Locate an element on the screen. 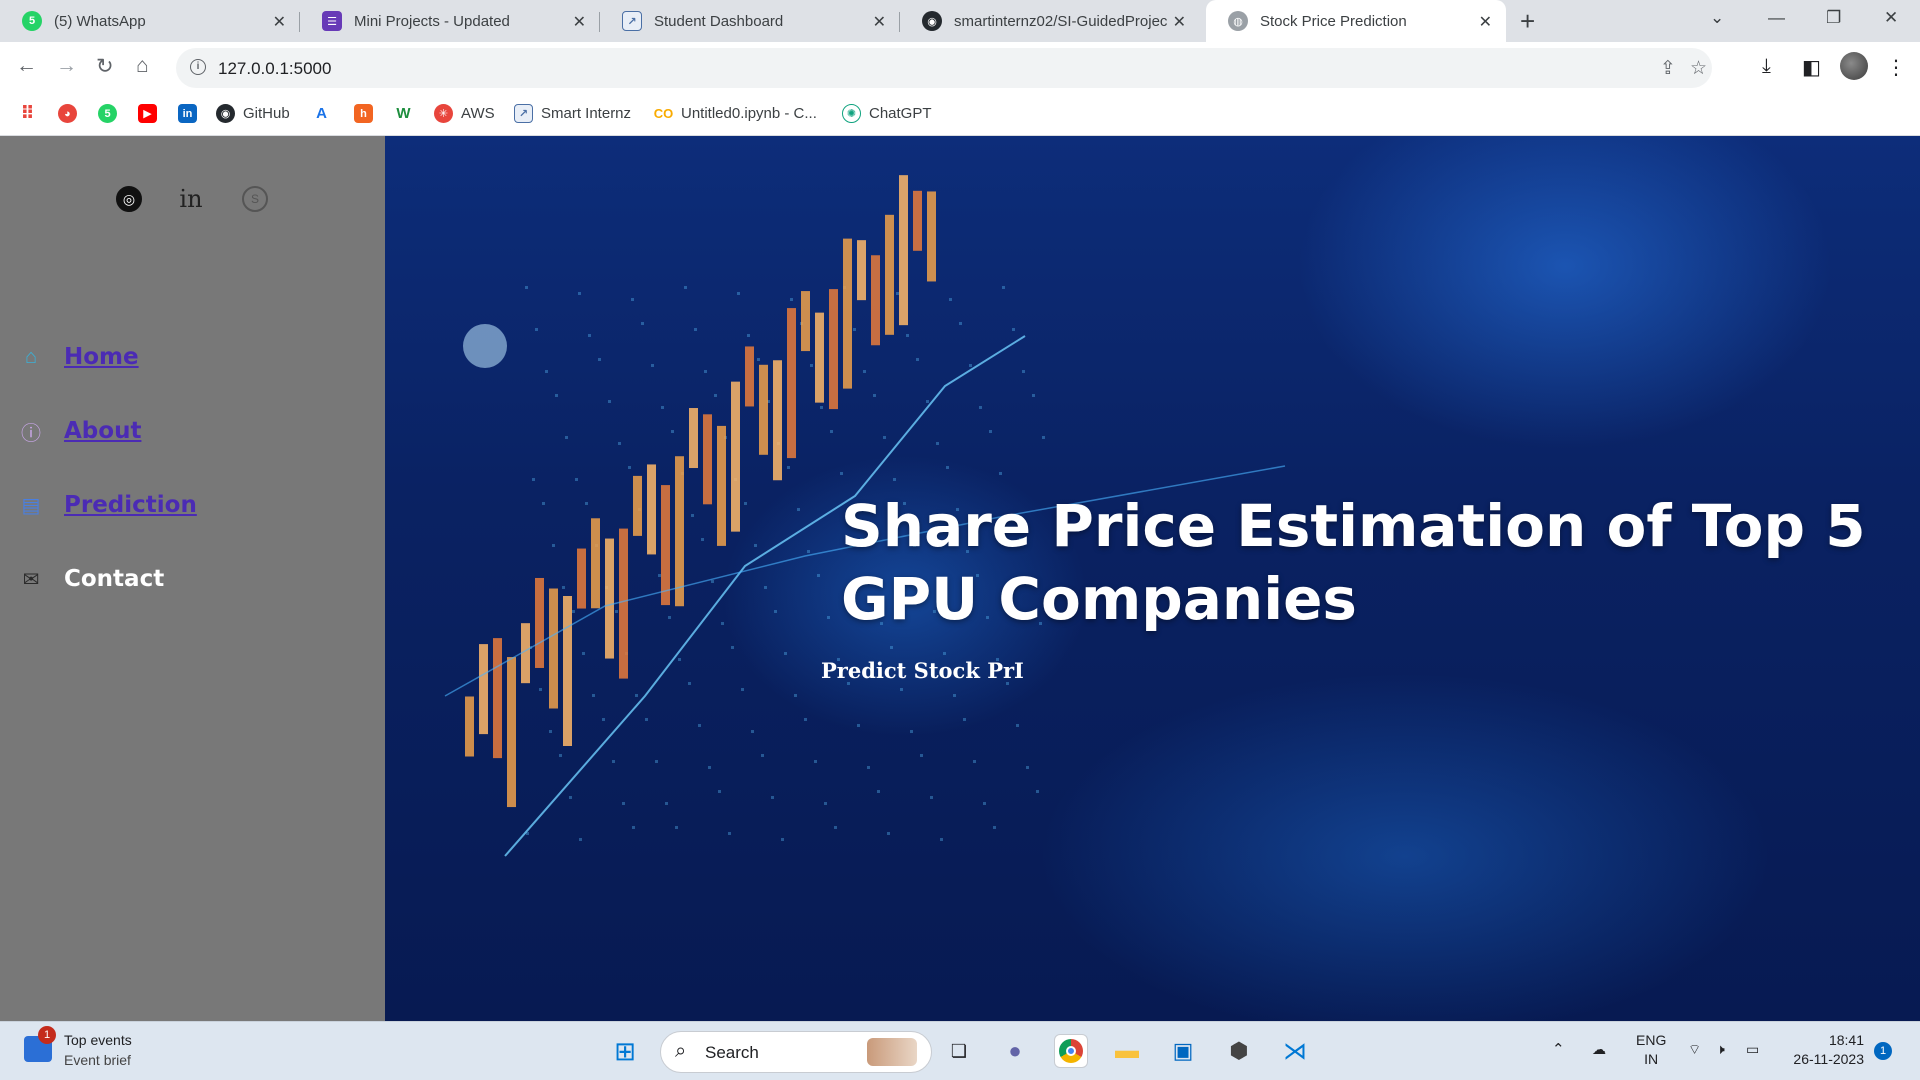  colab-icon: CO is located at coordinates (663, 113).